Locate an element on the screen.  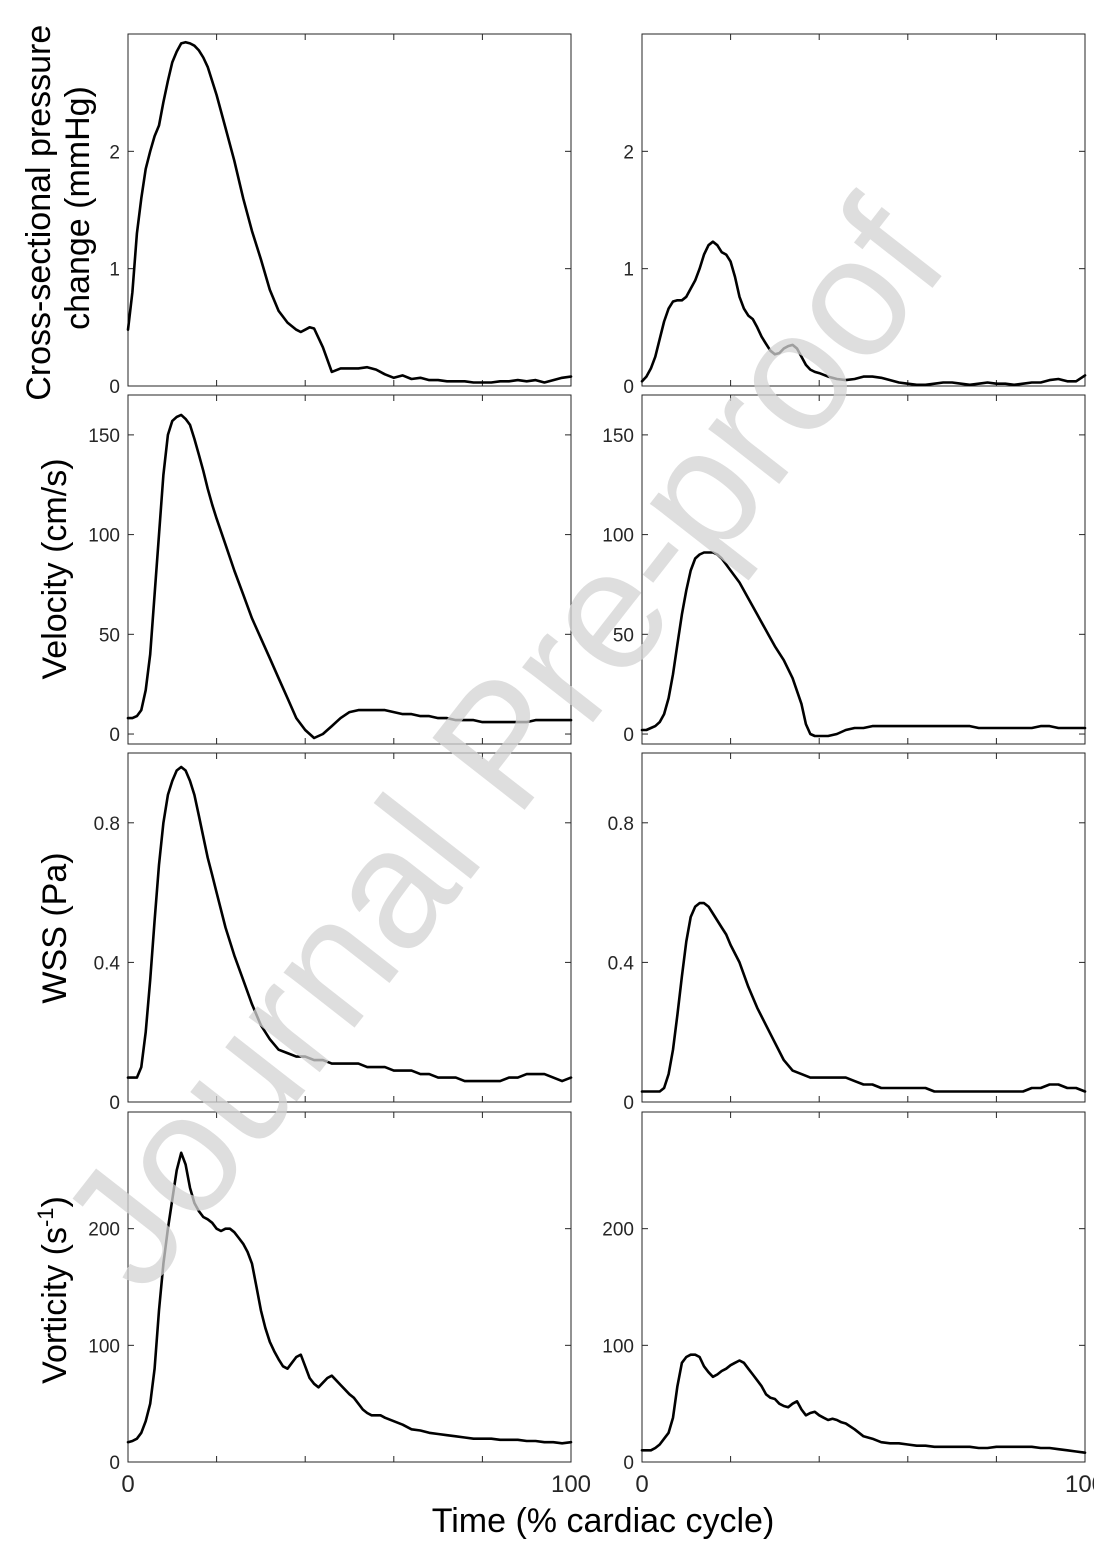
panel-r0-c1: 0 1 2 is located at coordinates (855, 215).